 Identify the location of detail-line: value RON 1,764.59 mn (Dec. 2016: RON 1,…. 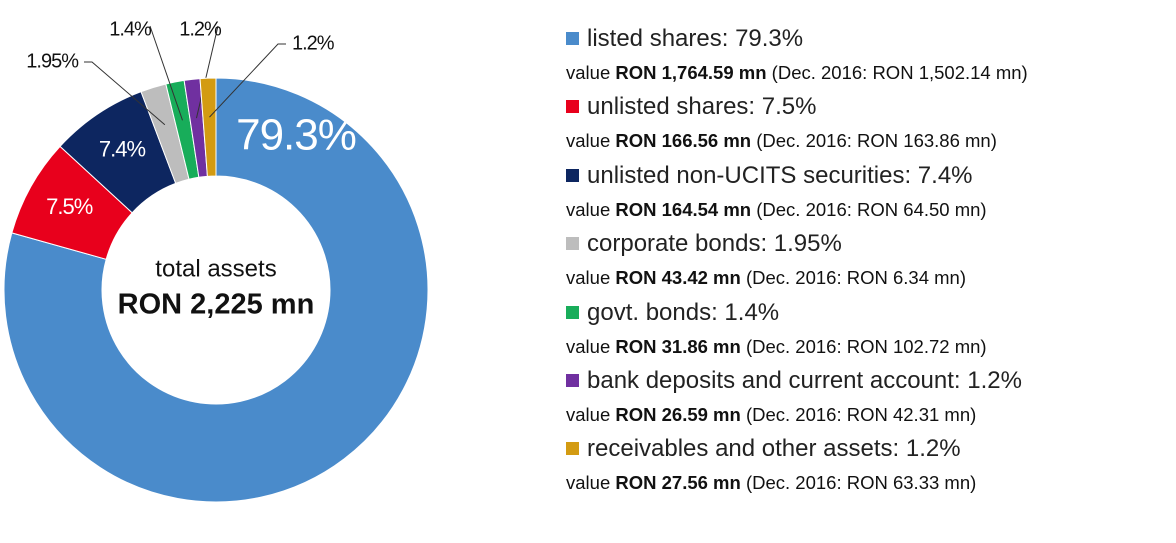
(869, 73).